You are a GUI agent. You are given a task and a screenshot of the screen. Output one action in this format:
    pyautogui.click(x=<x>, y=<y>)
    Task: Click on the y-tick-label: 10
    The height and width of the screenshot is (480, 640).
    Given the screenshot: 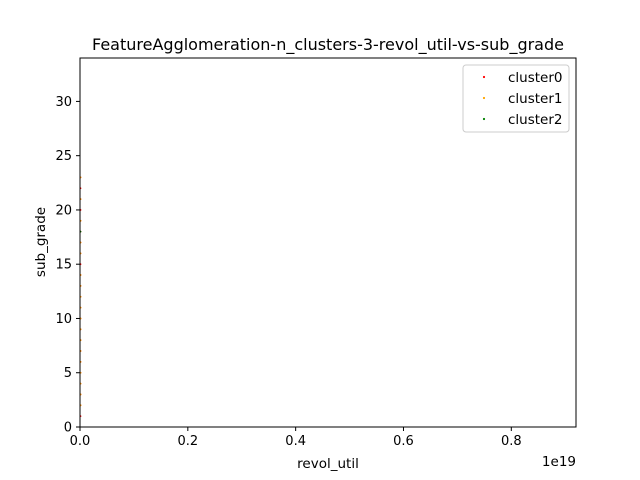 What is the action you would take?
    pyautogui.click(x=63, y=319)
    